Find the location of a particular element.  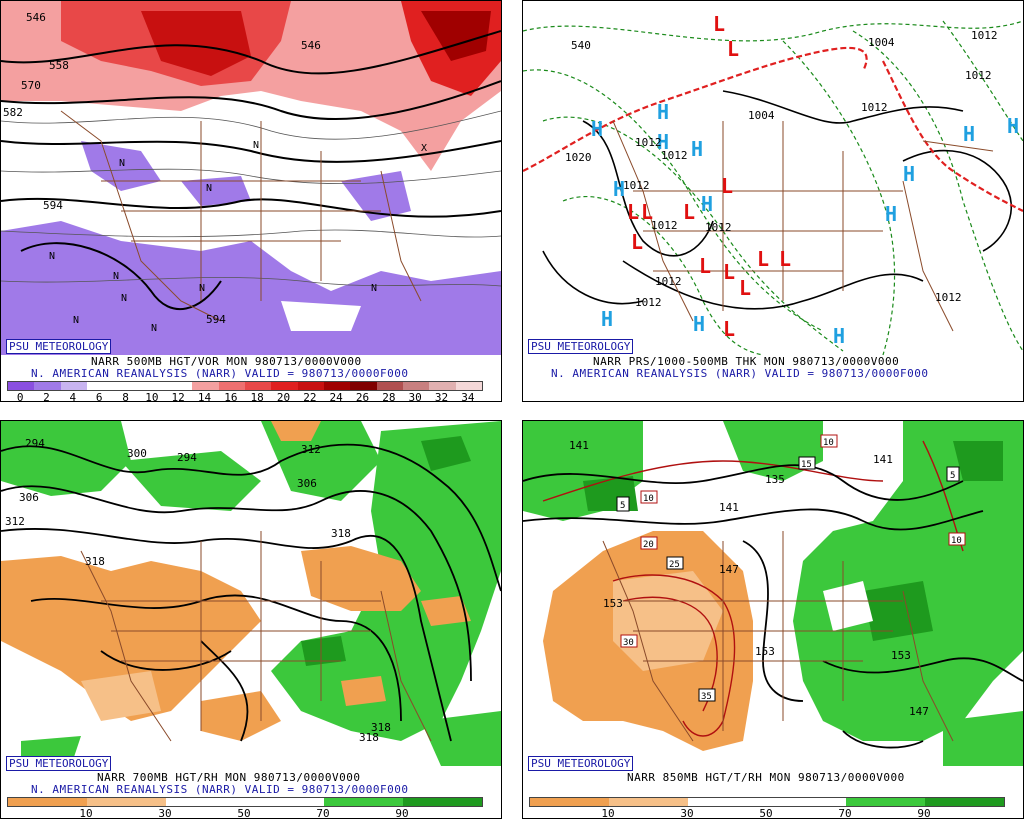

colorbar-tick-label: 22 is located at coordinates (310, 396).